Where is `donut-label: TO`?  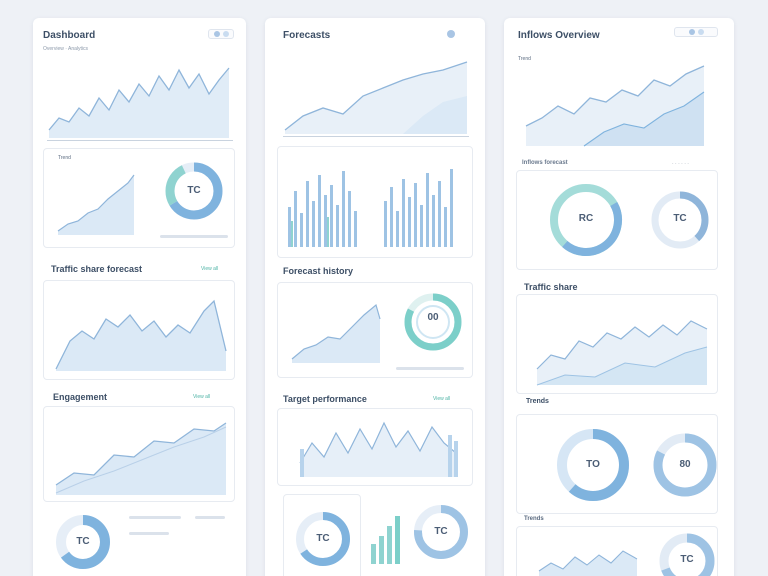
donut-label: TO is located at coordinates (593, 464).